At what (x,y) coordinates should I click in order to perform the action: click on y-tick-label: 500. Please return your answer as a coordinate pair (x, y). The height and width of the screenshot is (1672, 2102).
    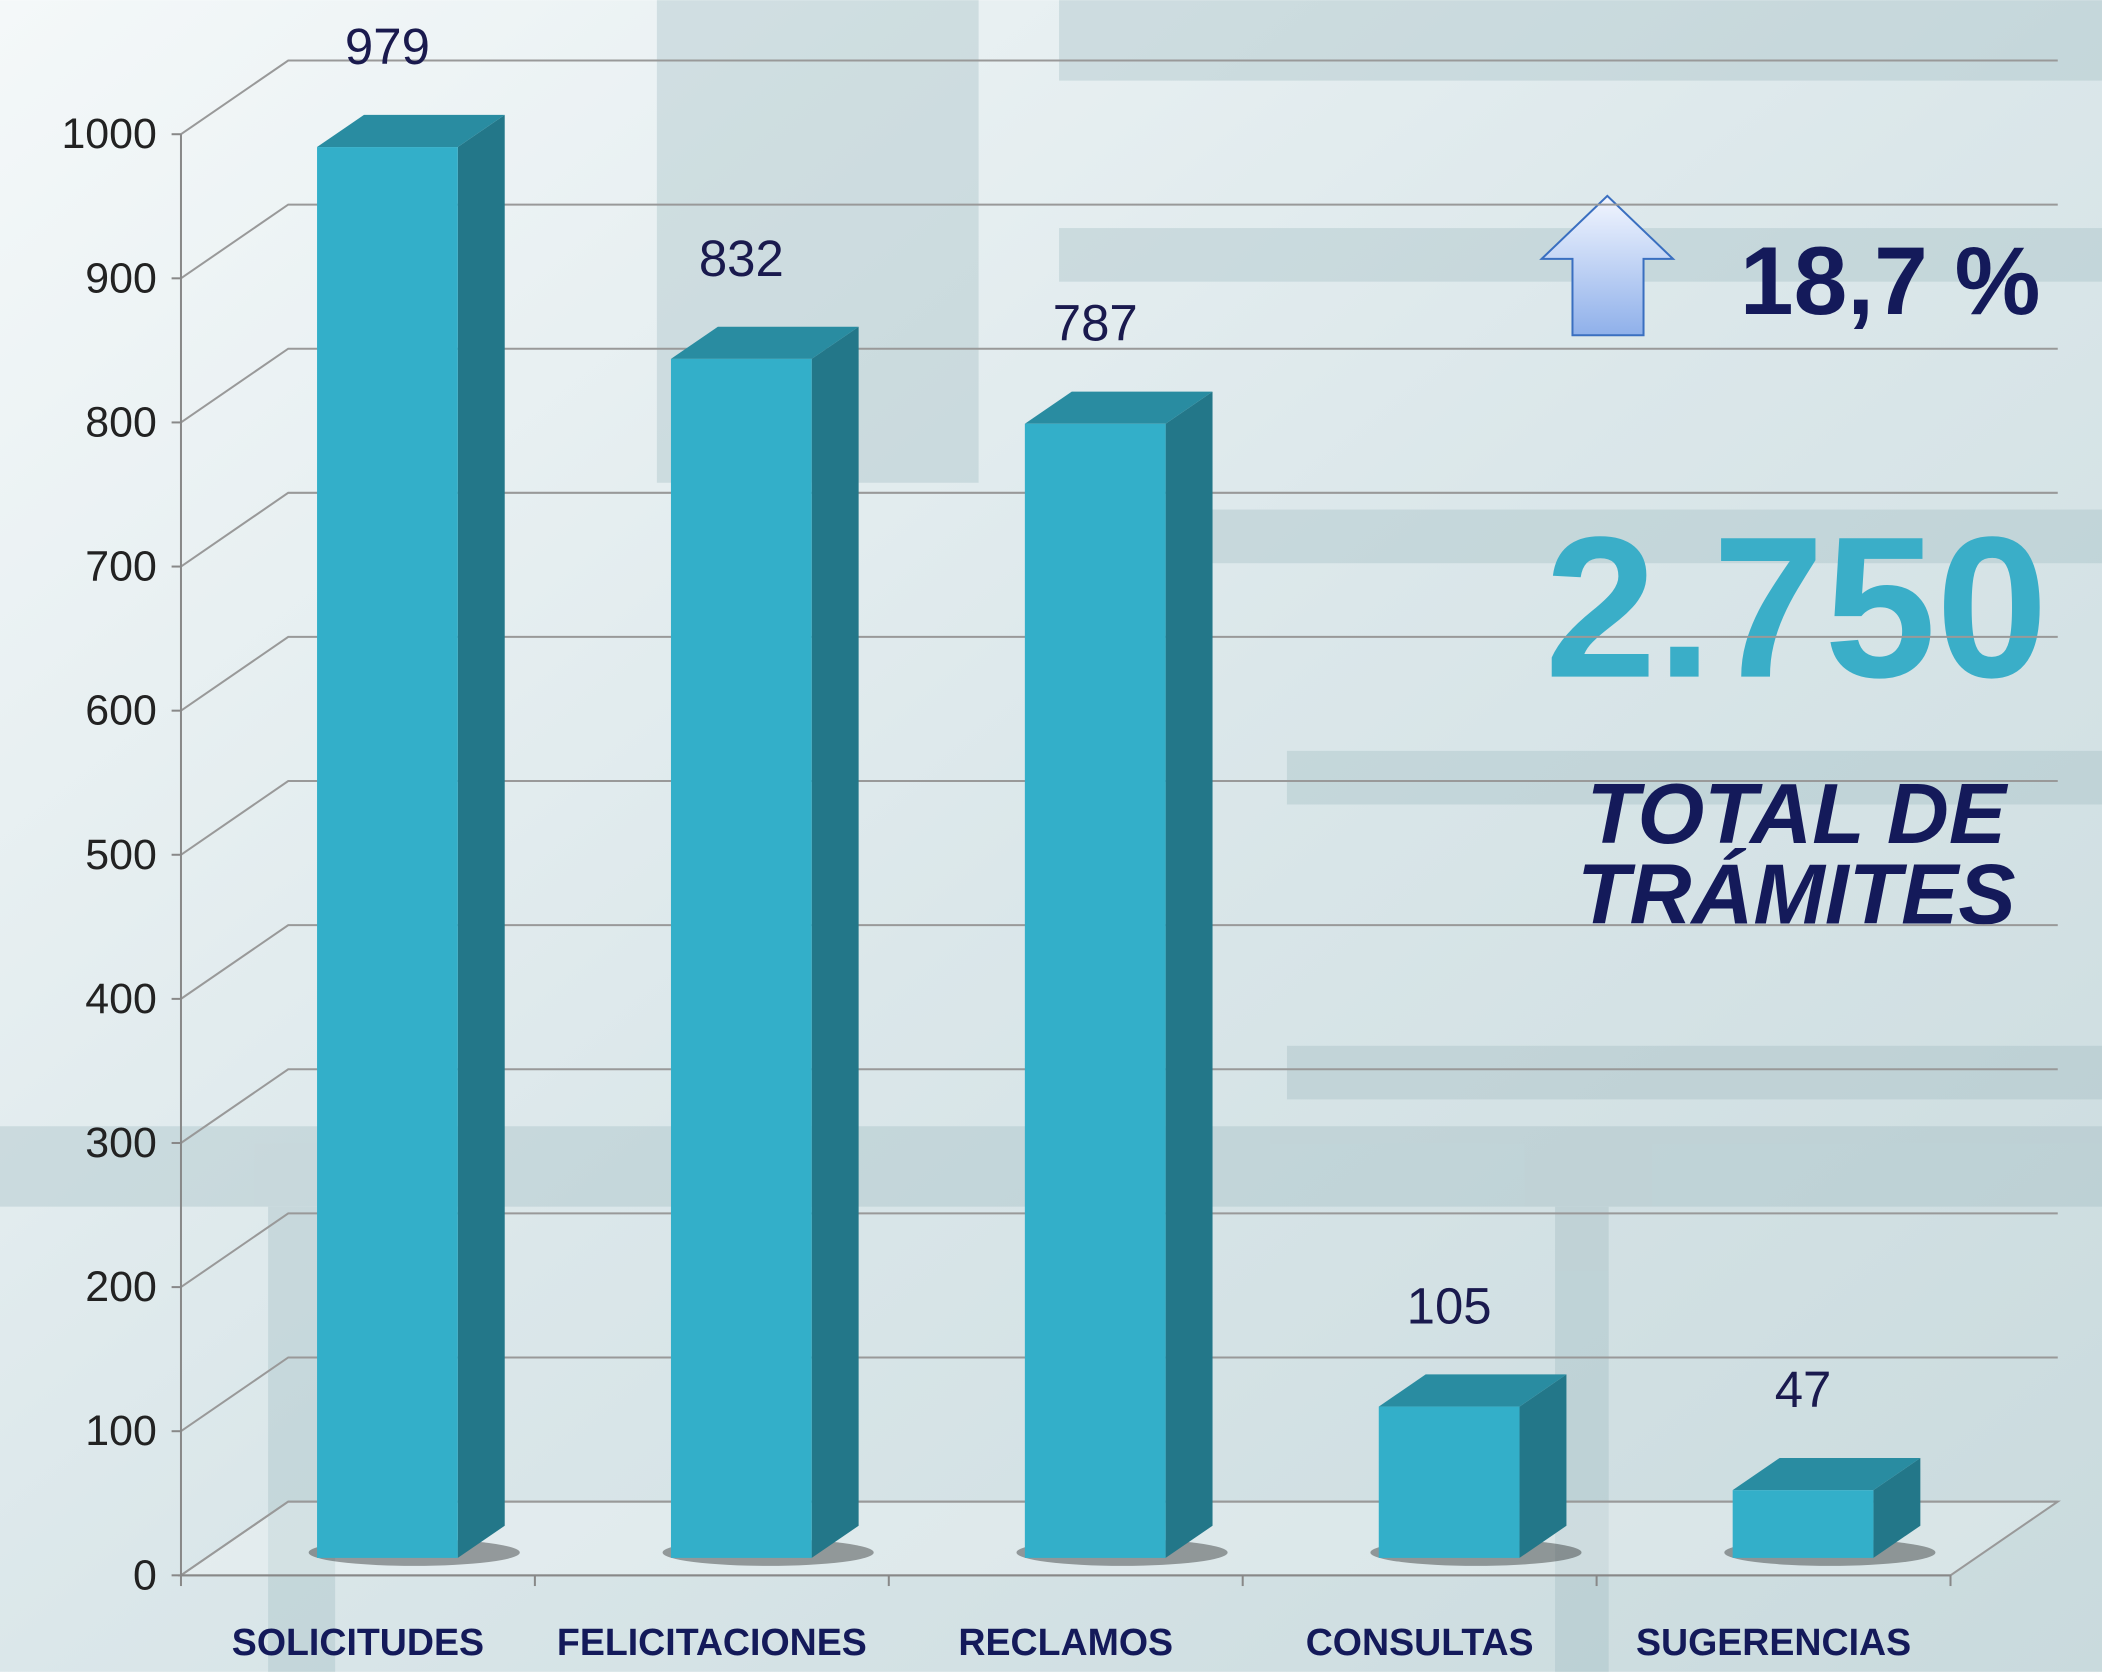
    Looking at the image, I should click on (121, 855).